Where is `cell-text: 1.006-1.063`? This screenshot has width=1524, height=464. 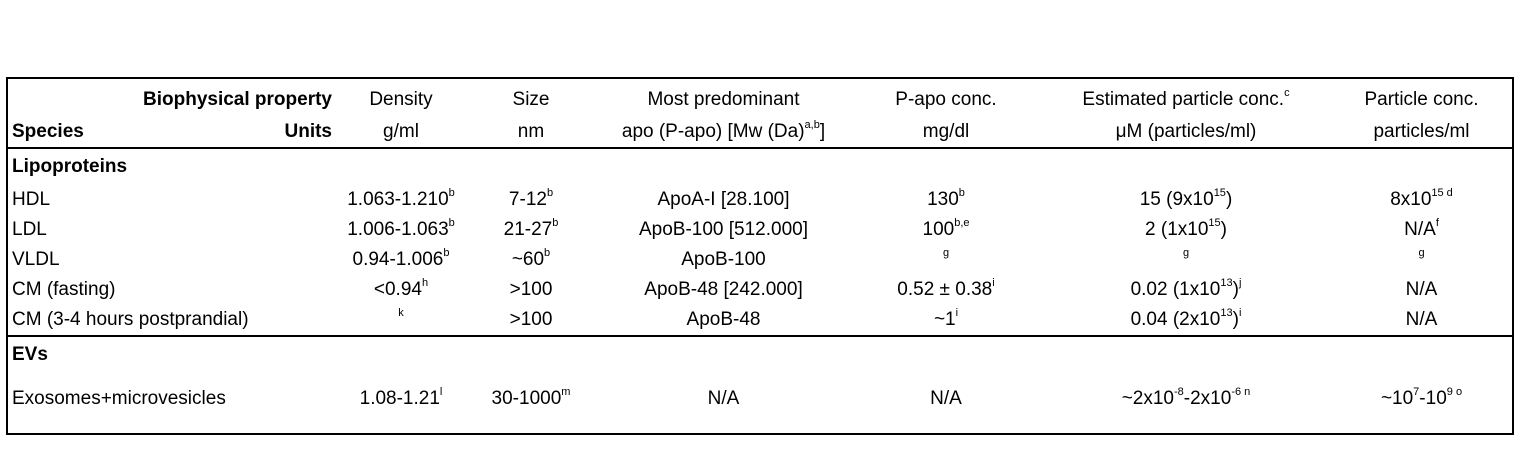
cell-text: 1.006-1.063 is located at coordinates (398, 229).